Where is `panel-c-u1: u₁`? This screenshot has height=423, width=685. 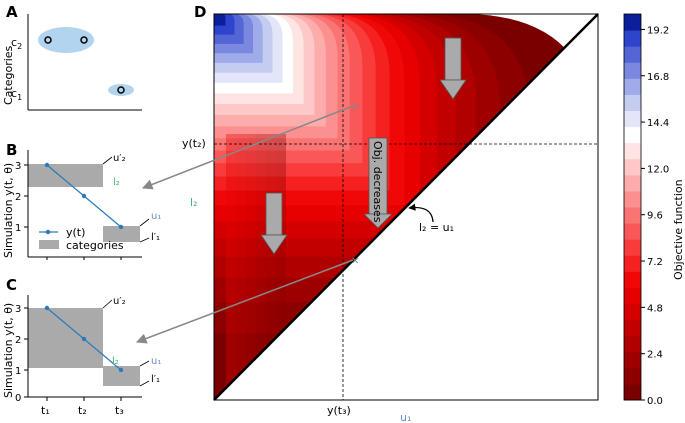
panel-c-u1: u₁ is located at coordinates (156, 361).